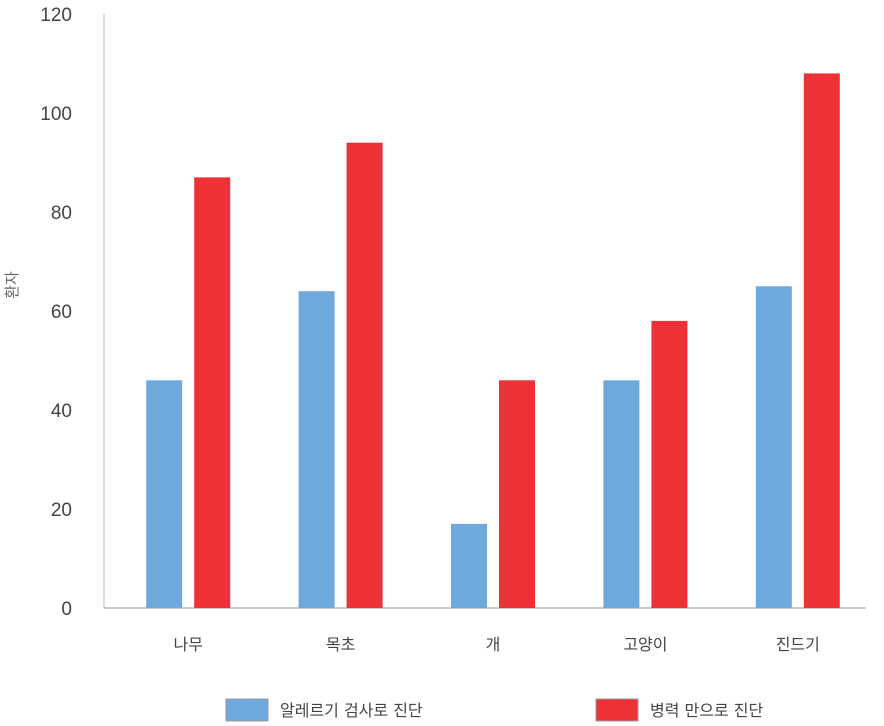  What do you see at coordinates (798, 644) in the screenshot?
I see `x-category-label: 진드기` at bounding box center [798, 644].